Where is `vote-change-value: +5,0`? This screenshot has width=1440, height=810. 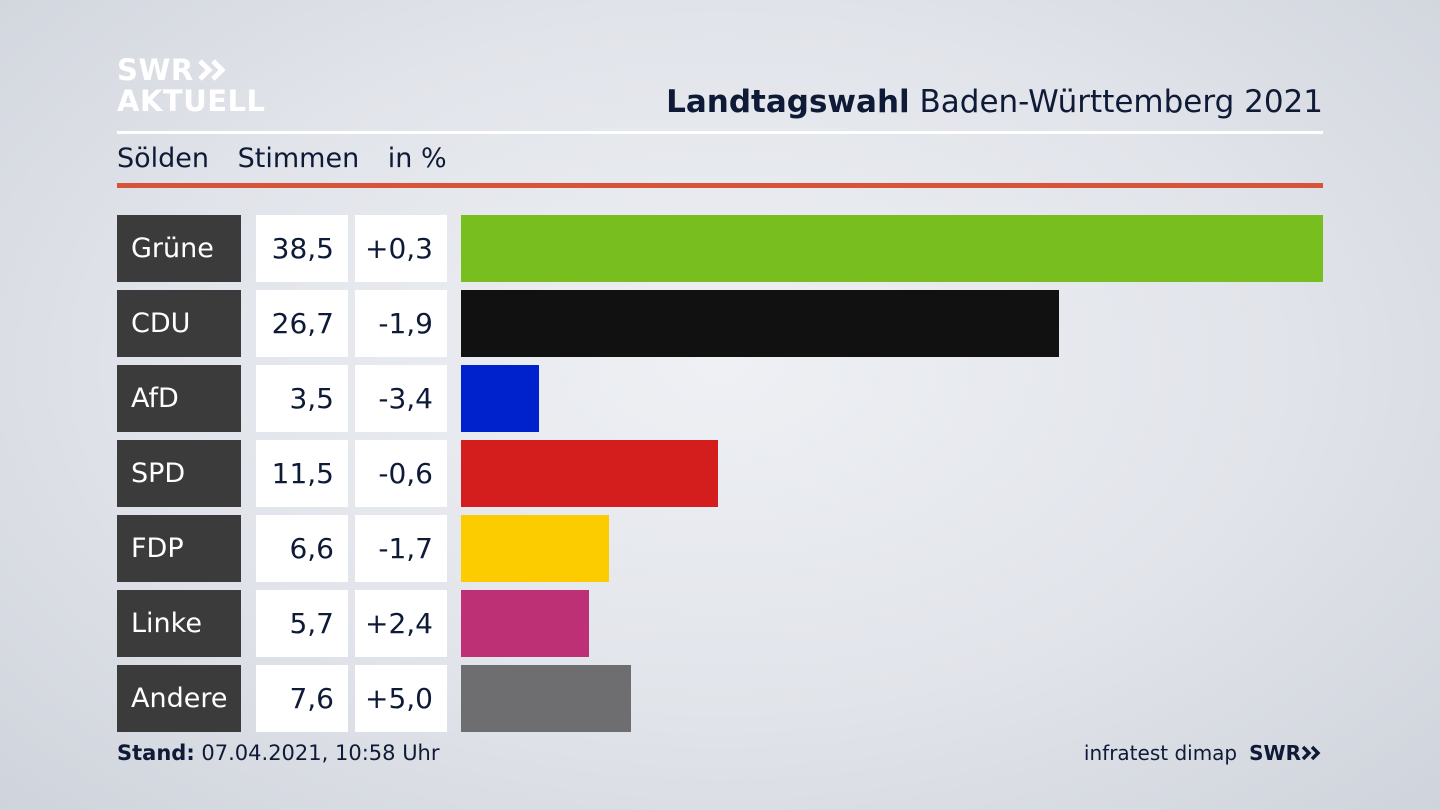 vote-change-value: +5,0 is located at coordinates (401, 698).